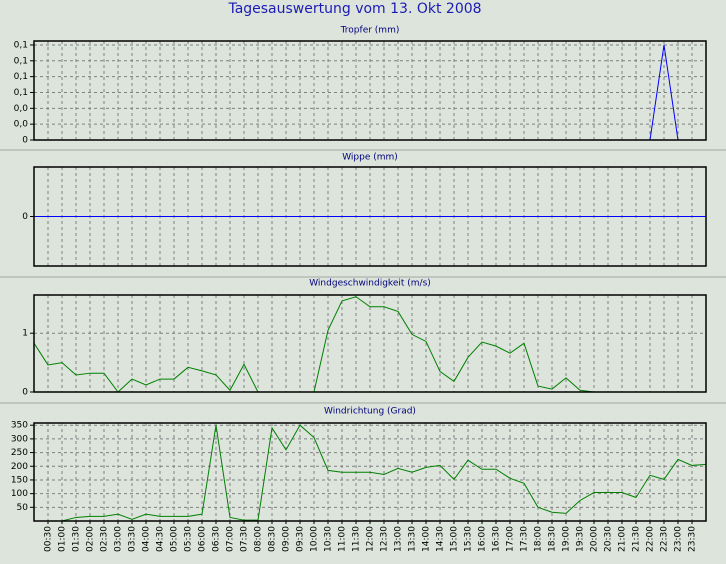 This screenshot has height=564, width=726. What do you see at coordinates (637, 539) in the screenshot?
I see `x-tick-label: 21:30` at bounding box center [637, 539].